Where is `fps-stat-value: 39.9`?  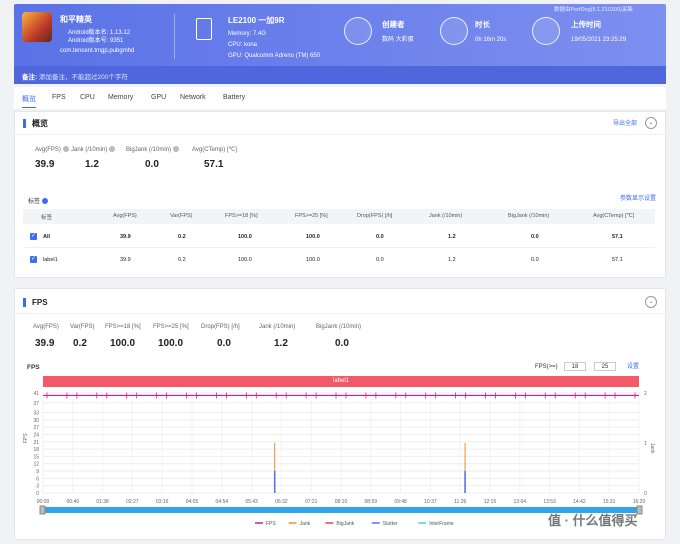
fps-stat-value: 39.9 is located at coordinates (45, 343).